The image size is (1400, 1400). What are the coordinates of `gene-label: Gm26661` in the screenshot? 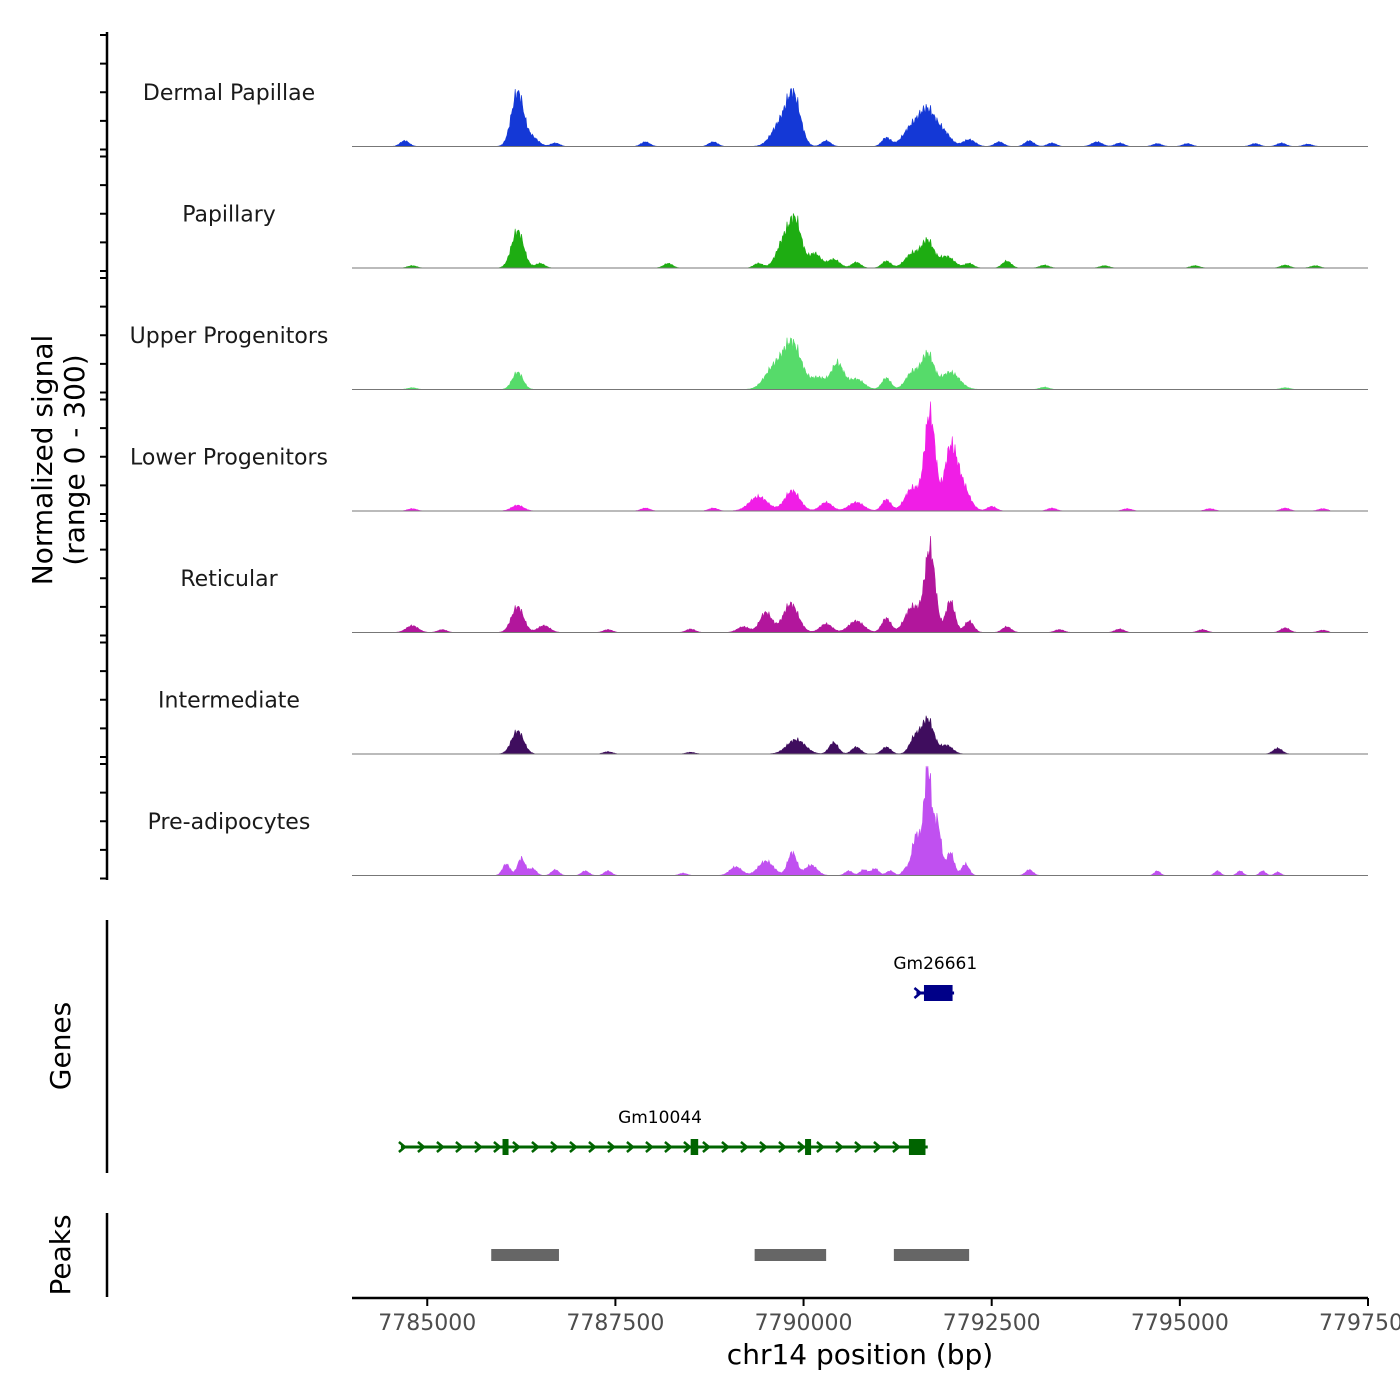 It's located at (935, 964).